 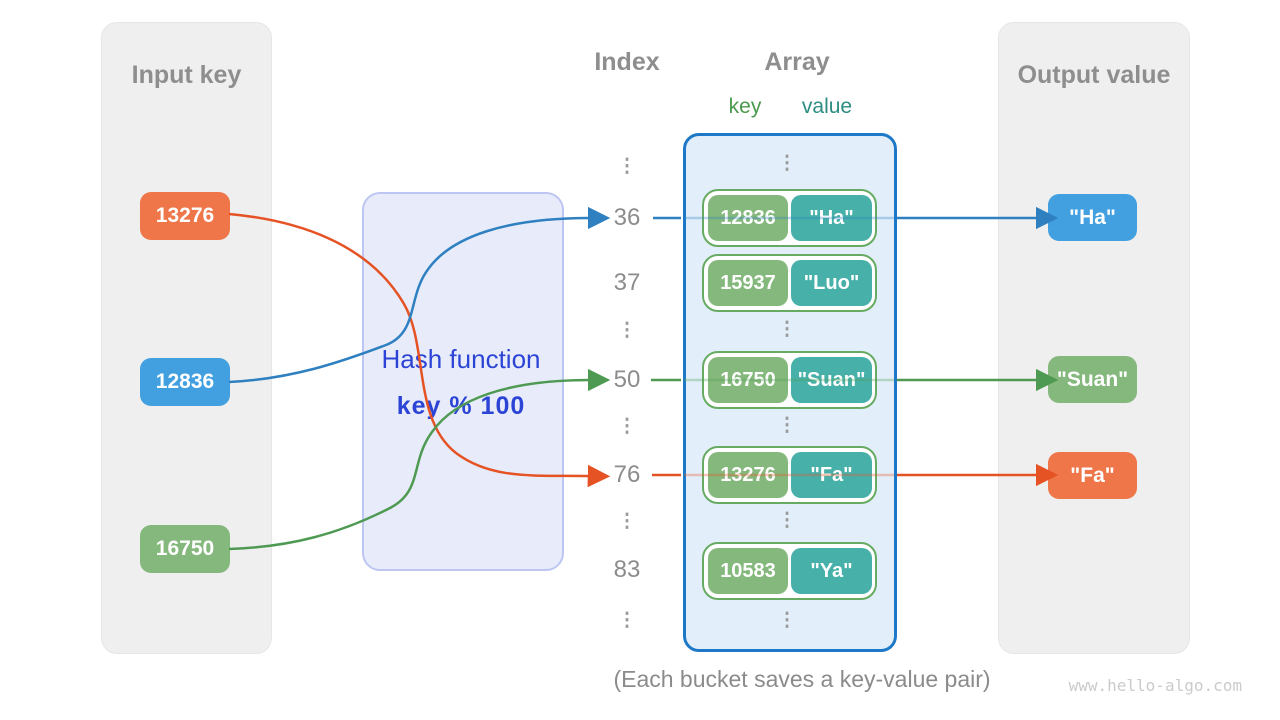 What do you see at coordinates (745, 106) in the screenshot?
I see `key-column-header: key` at bounding box center [745, 106].